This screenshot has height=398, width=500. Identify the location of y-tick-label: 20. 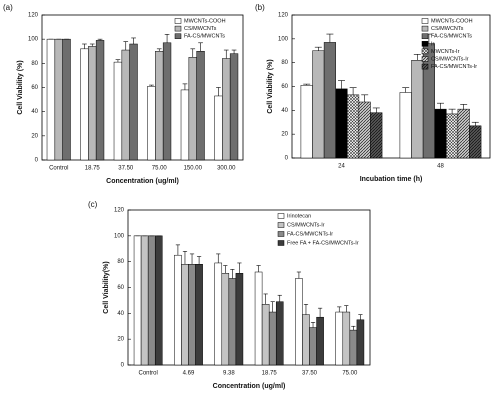
(34, 136).